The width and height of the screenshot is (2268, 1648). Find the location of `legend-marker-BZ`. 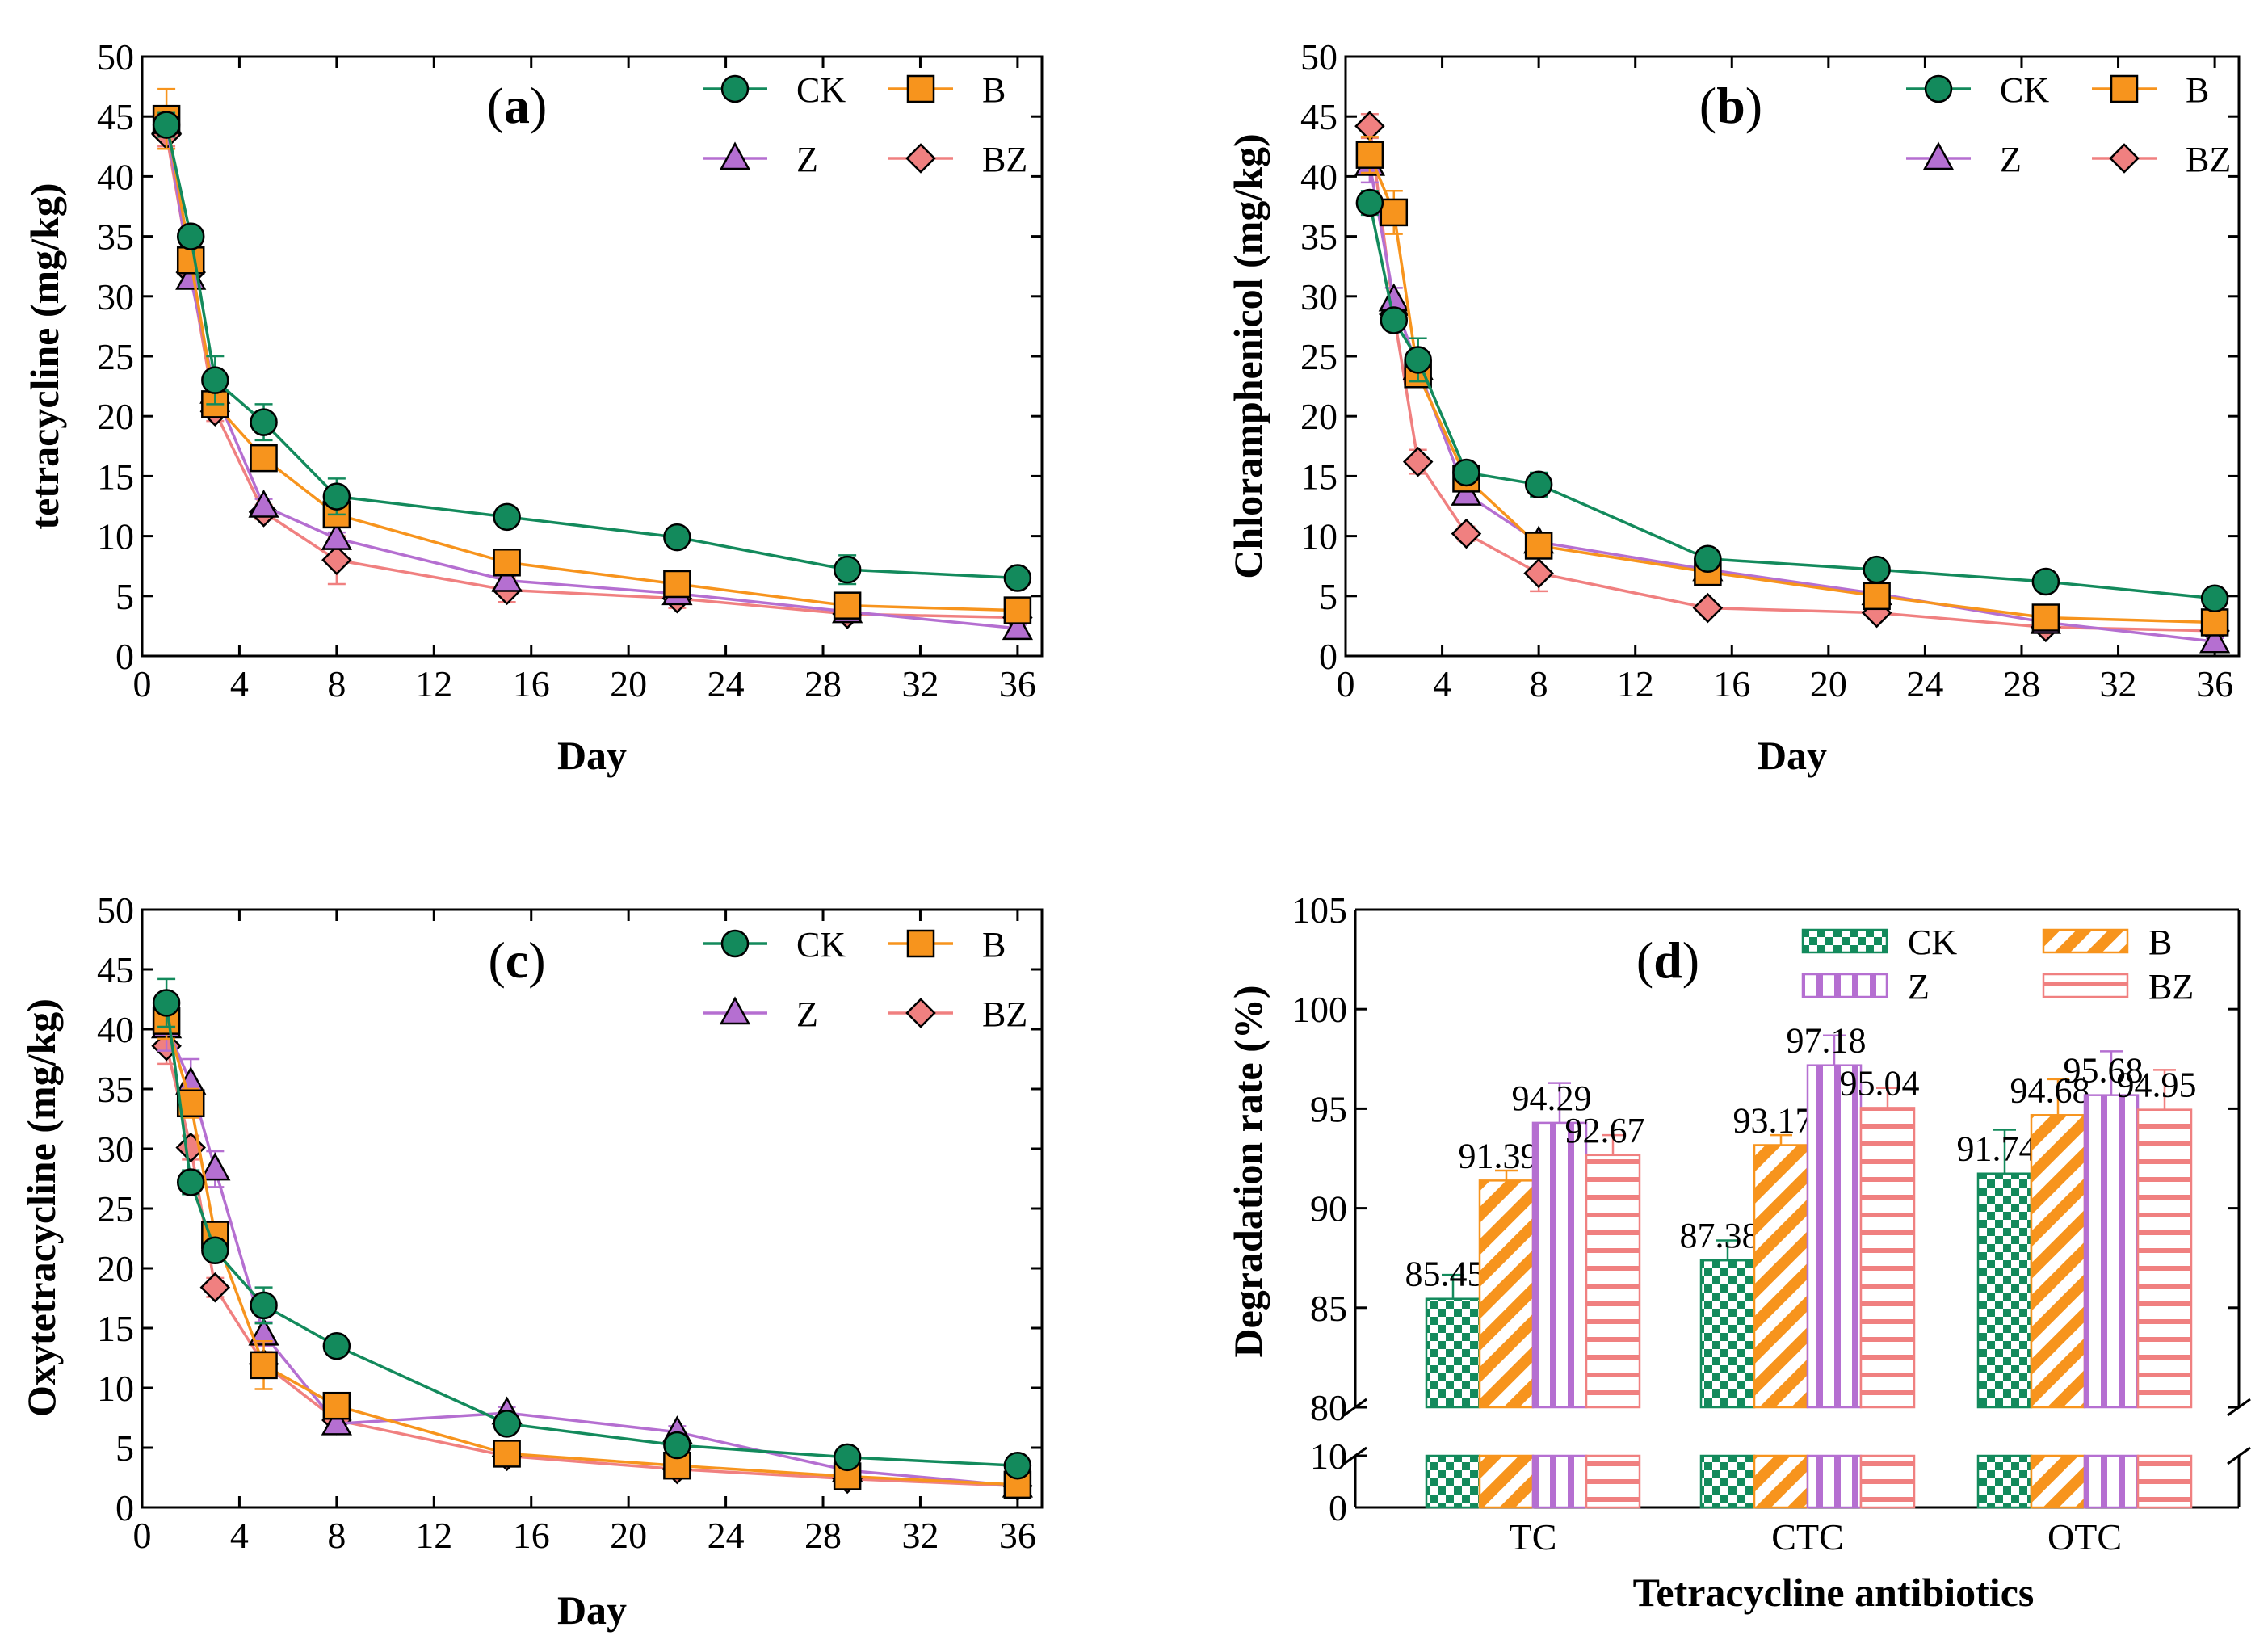

legend-marker-BZ is located at coordinates (2124, 158).